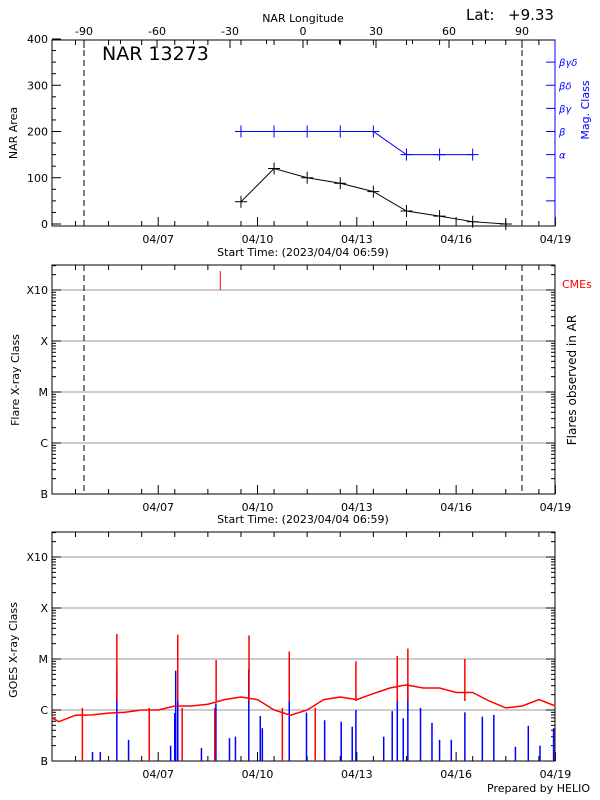 Image resolution: width=600 pixels, height=800 pixels. Describe the element at coordinates (37, 557) in the screenshot. I see `panel3-y-tick-label: X10` at that location.